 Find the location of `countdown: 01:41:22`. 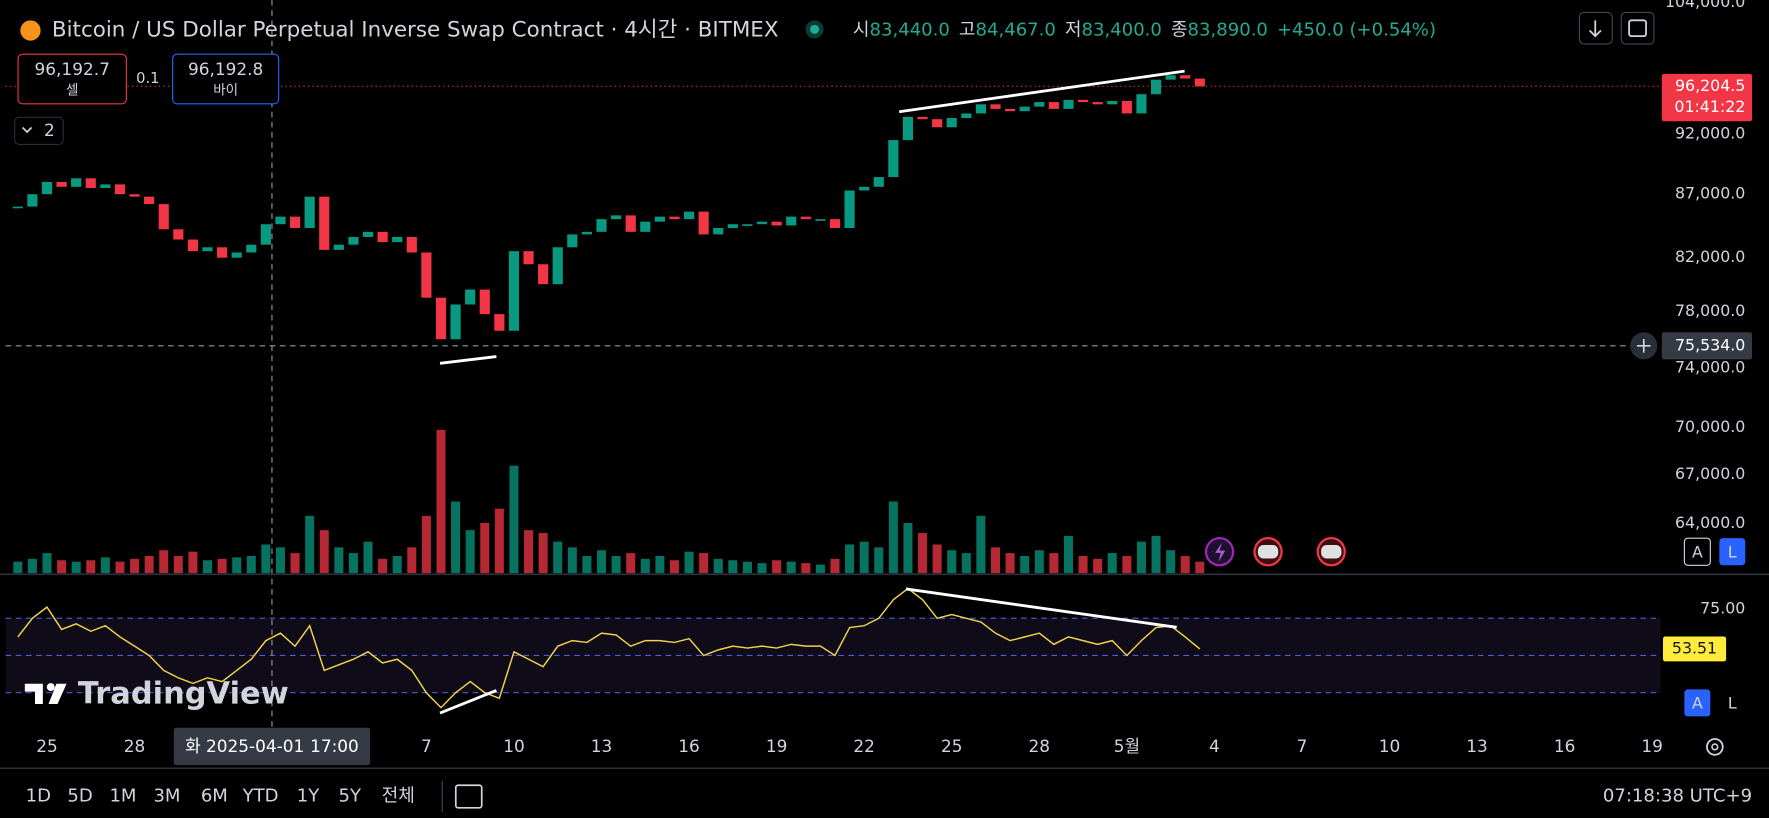

countdown: 01:41:22 is located at coordinates (1709, 106).